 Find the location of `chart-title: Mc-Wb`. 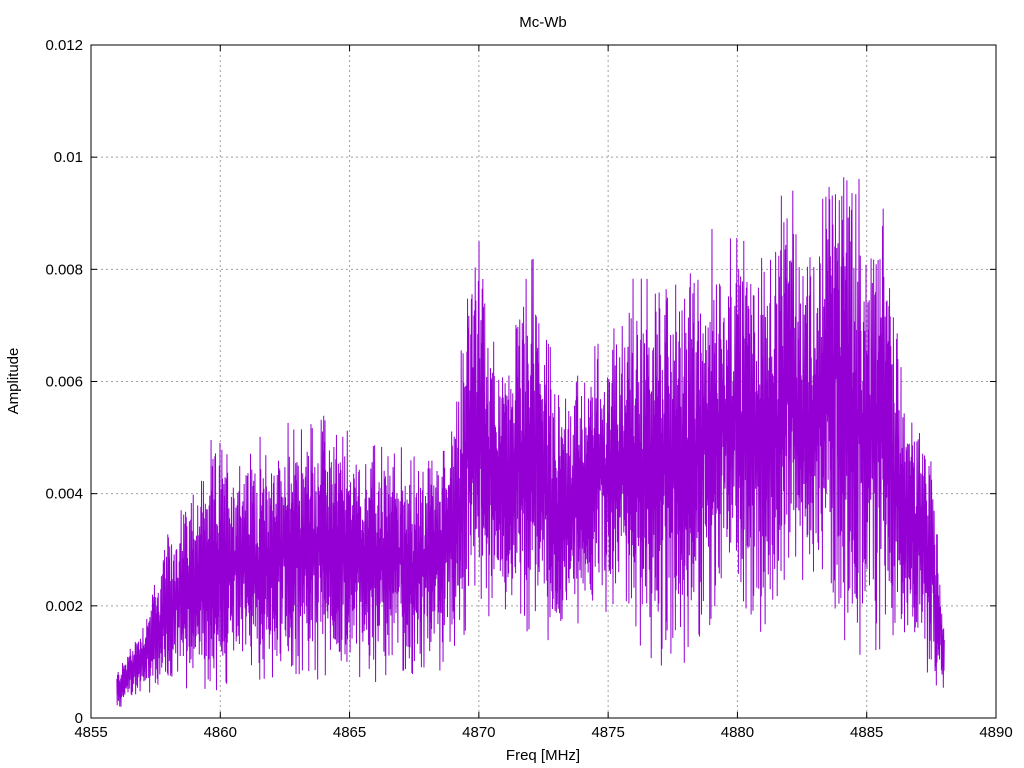

chart-title: Mc-Wb is located at coordinates (543, 22).